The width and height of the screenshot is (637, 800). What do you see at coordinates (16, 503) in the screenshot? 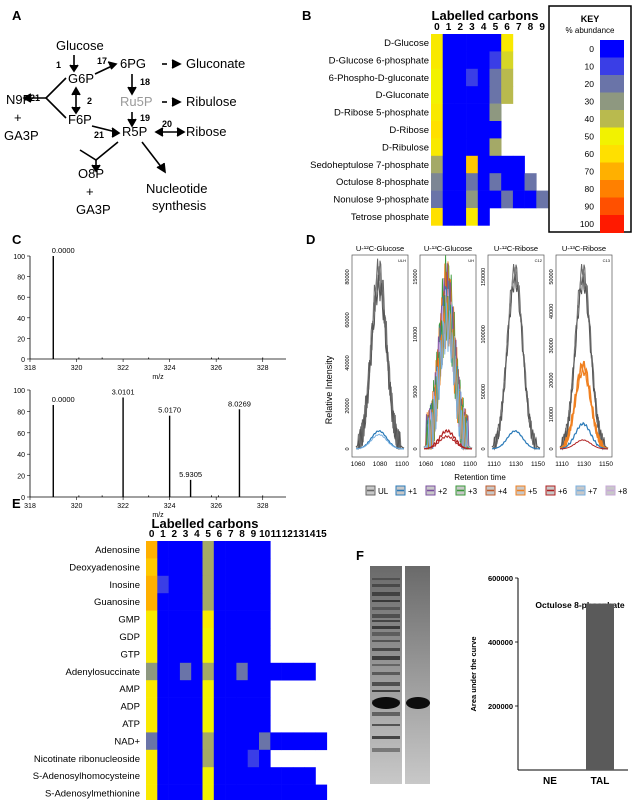
I see `panel-letter-e: E` at bounding box center [16, 503].